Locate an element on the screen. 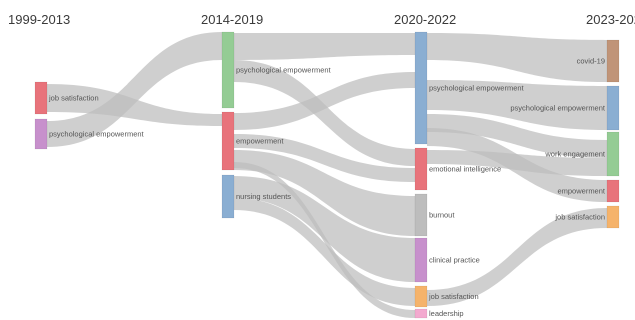 The width and height of the screenshot is (635, 320). node-label-c_le: leadership is located at coordinates (446, 313).